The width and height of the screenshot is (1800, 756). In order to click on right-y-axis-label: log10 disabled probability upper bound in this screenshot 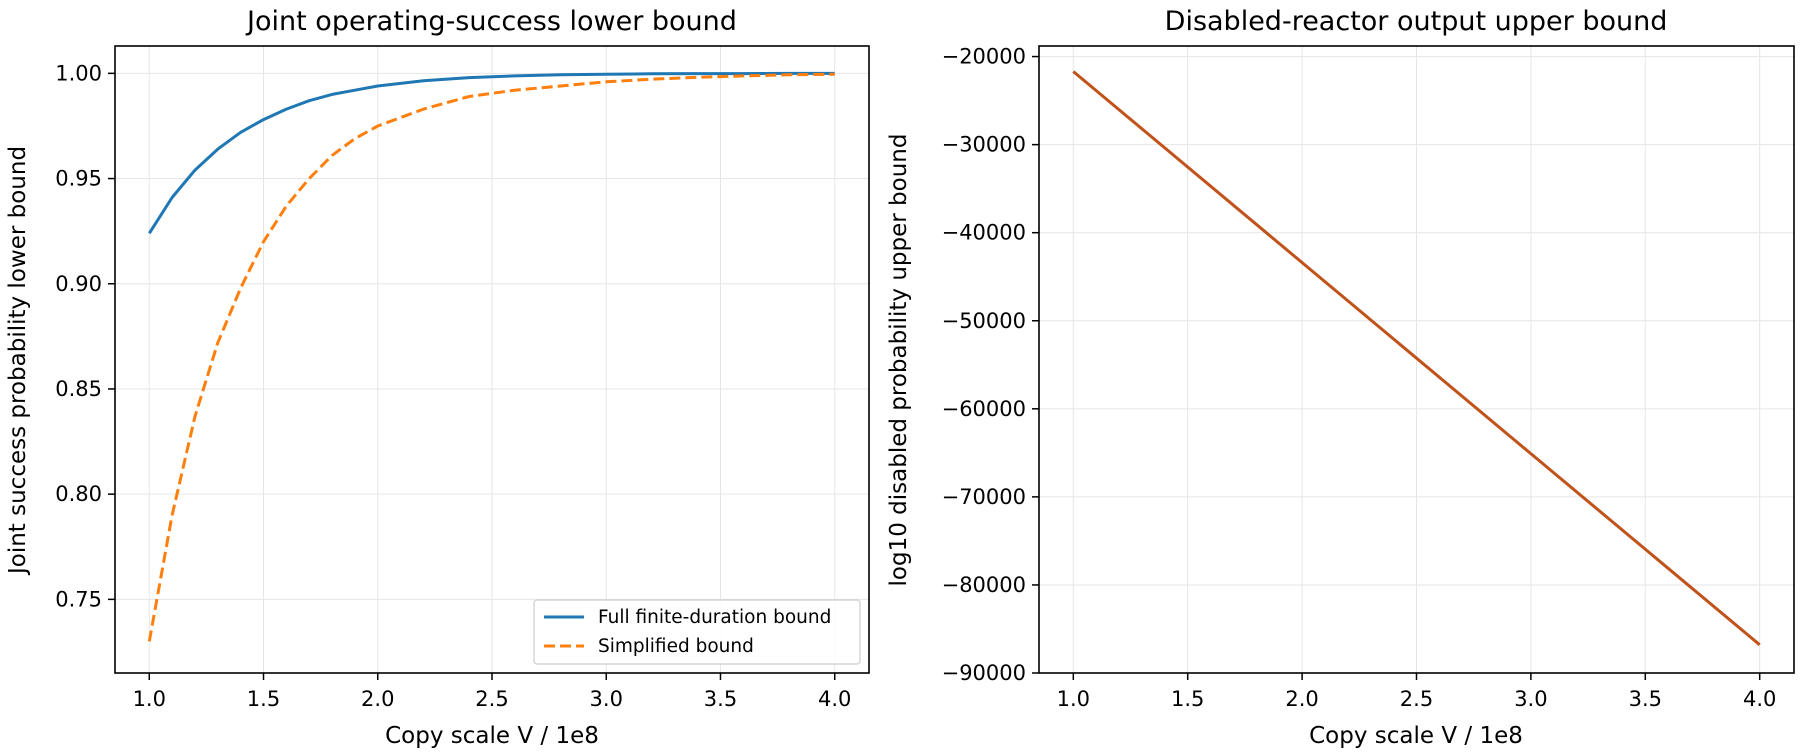, I will do `click(899, 360)`.